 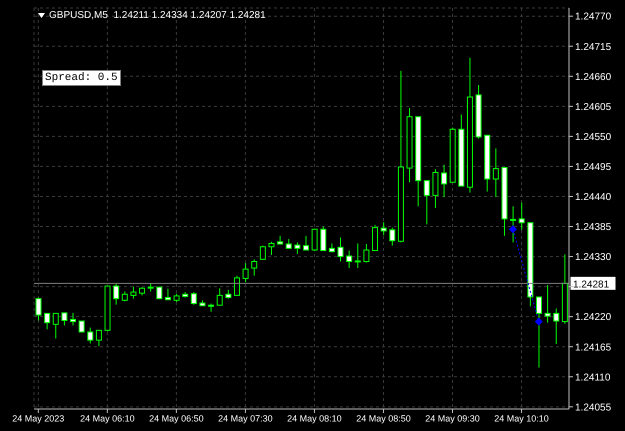 What do you see at coordinates (107, 418) in the screenshot?
I see `x-tick-label: 24 May 06:10` at bounding box center [107, 418].